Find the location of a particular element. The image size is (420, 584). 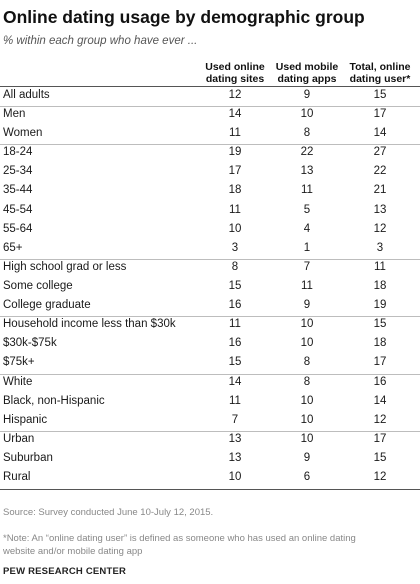

credit-line: PEW RESEARCH CENTER is located at coordinates (65, 571).